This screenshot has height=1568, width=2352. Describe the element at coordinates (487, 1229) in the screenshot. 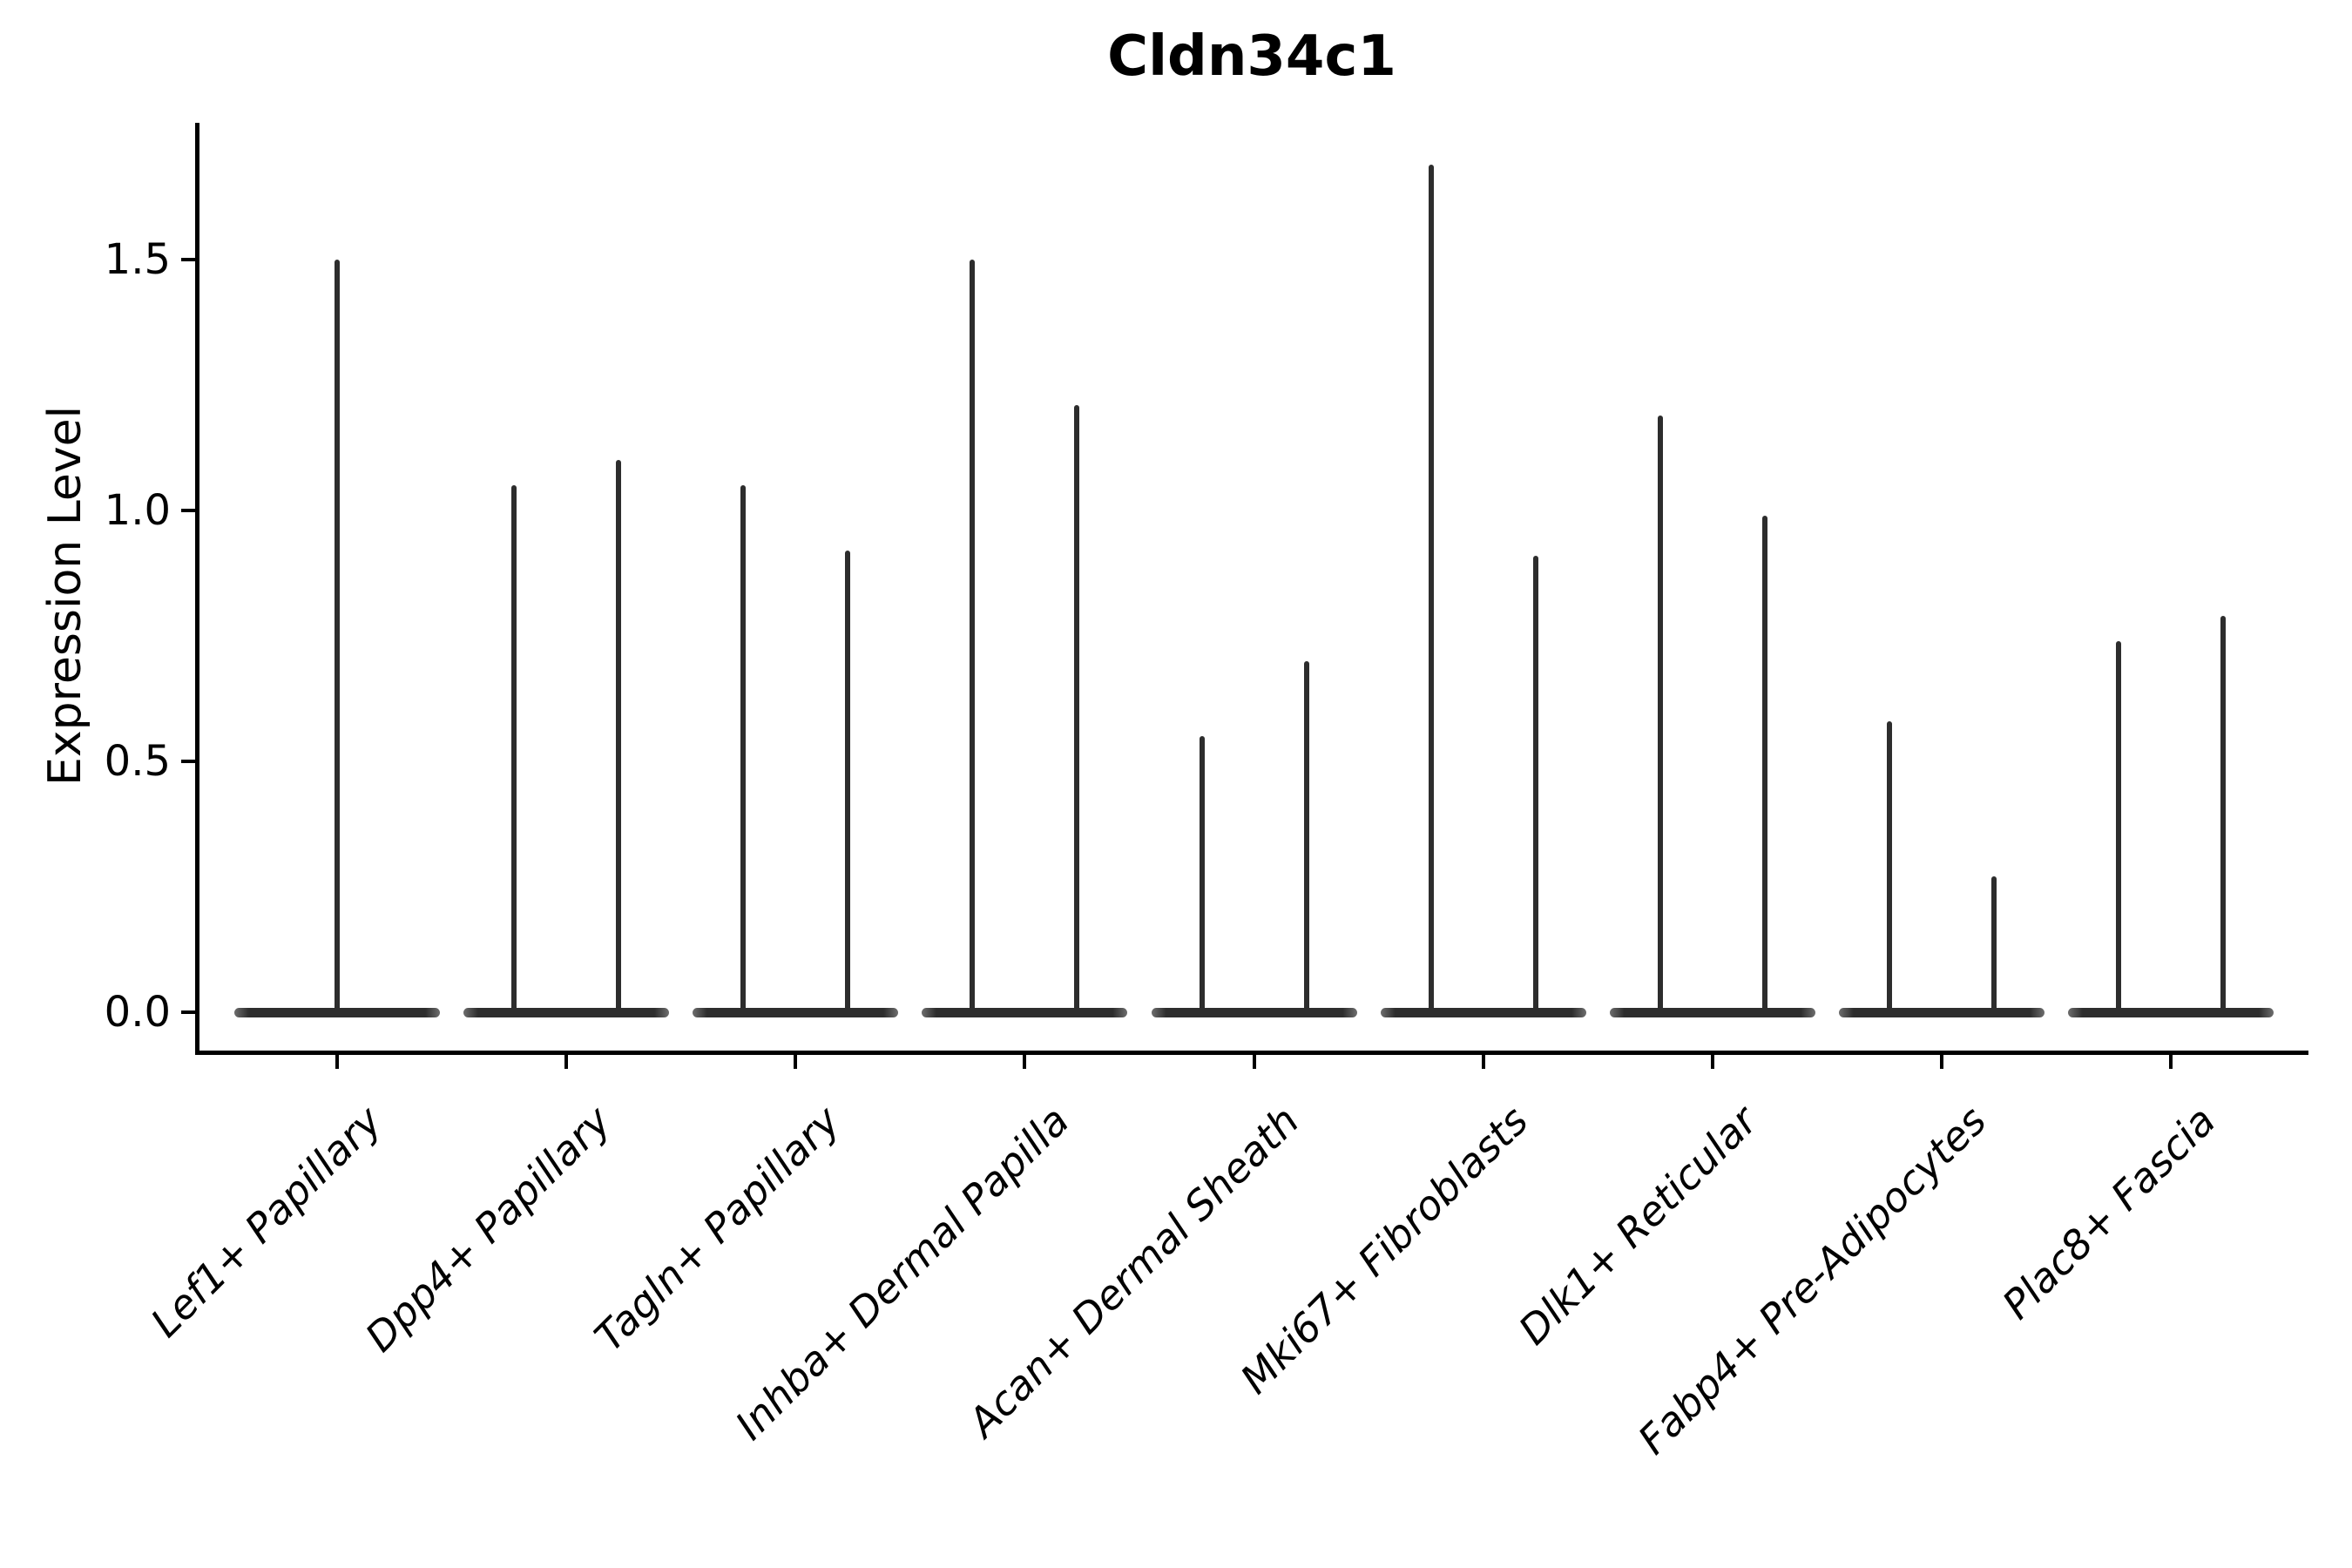

I see `x-tick-label: Dpp4+ Papillary` at that location.